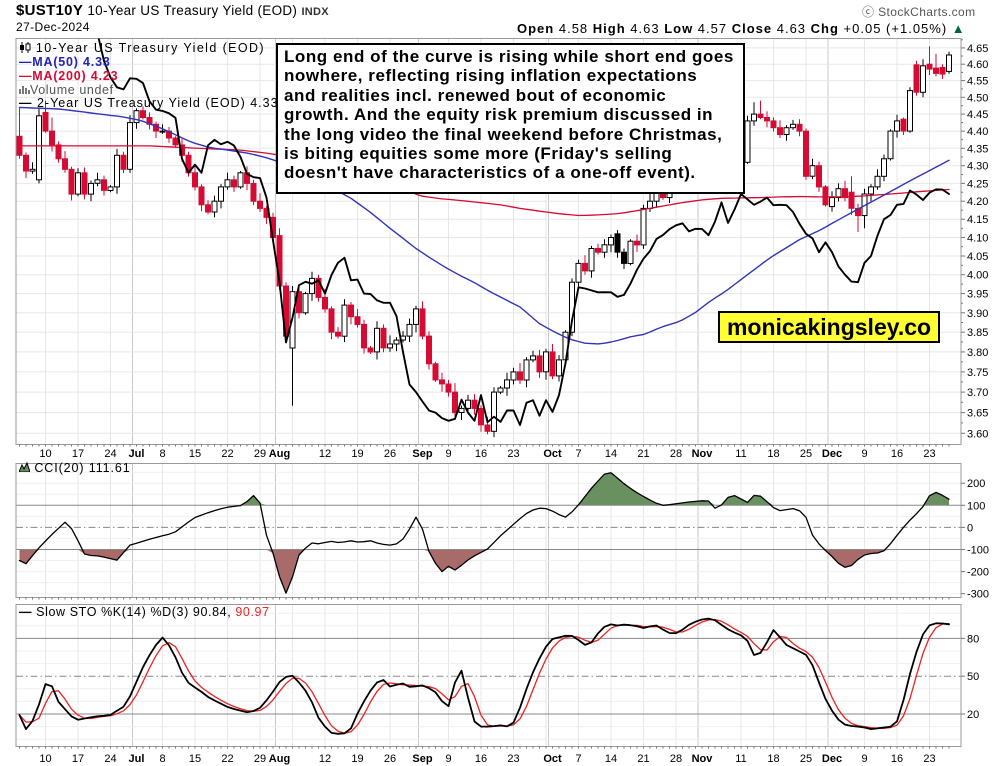 The image size is (1004, 766). What do you see at coordinates (977, 149) in the screenshot?
I see `svg-text: 4.35` at bounding box center [977, 149].